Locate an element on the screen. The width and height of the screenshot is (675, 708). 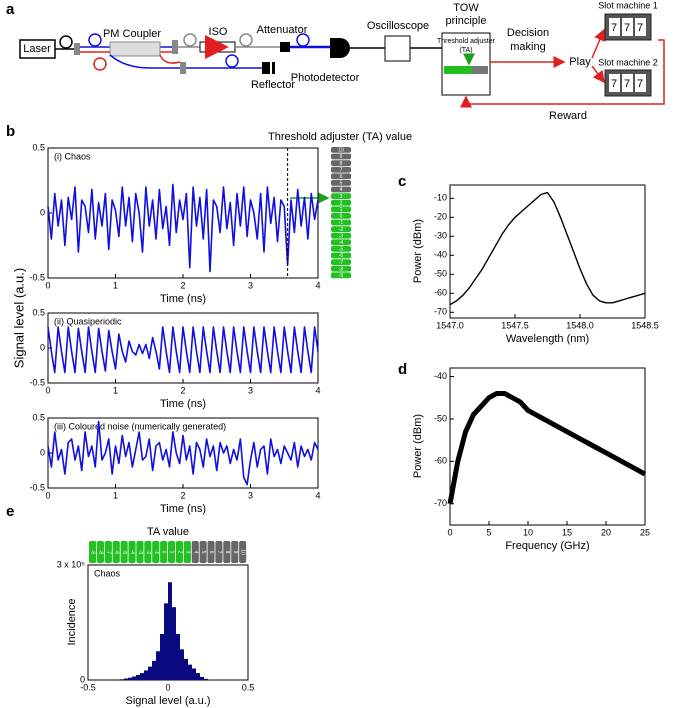
x-tick-label: 1548.0 is located at coordinates (580, 325).